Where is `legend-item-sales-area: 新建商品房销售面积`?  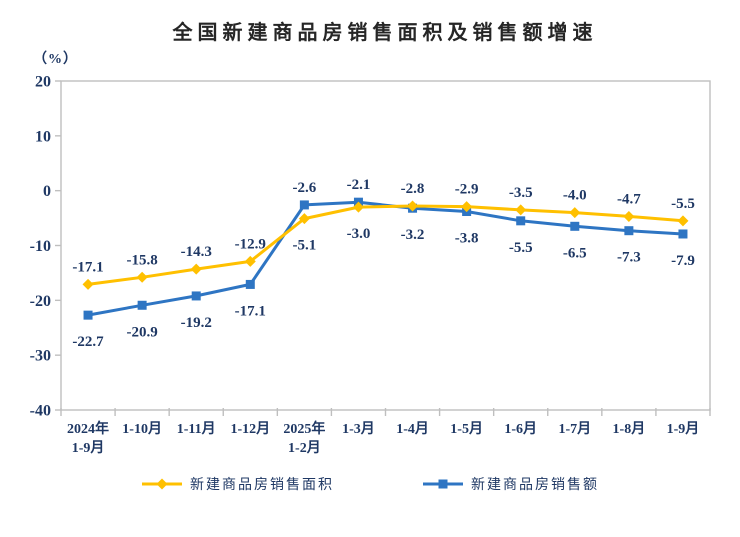 legend-item-sales-area: 新建商品房销售面积 is located at coordinates (237, 484).